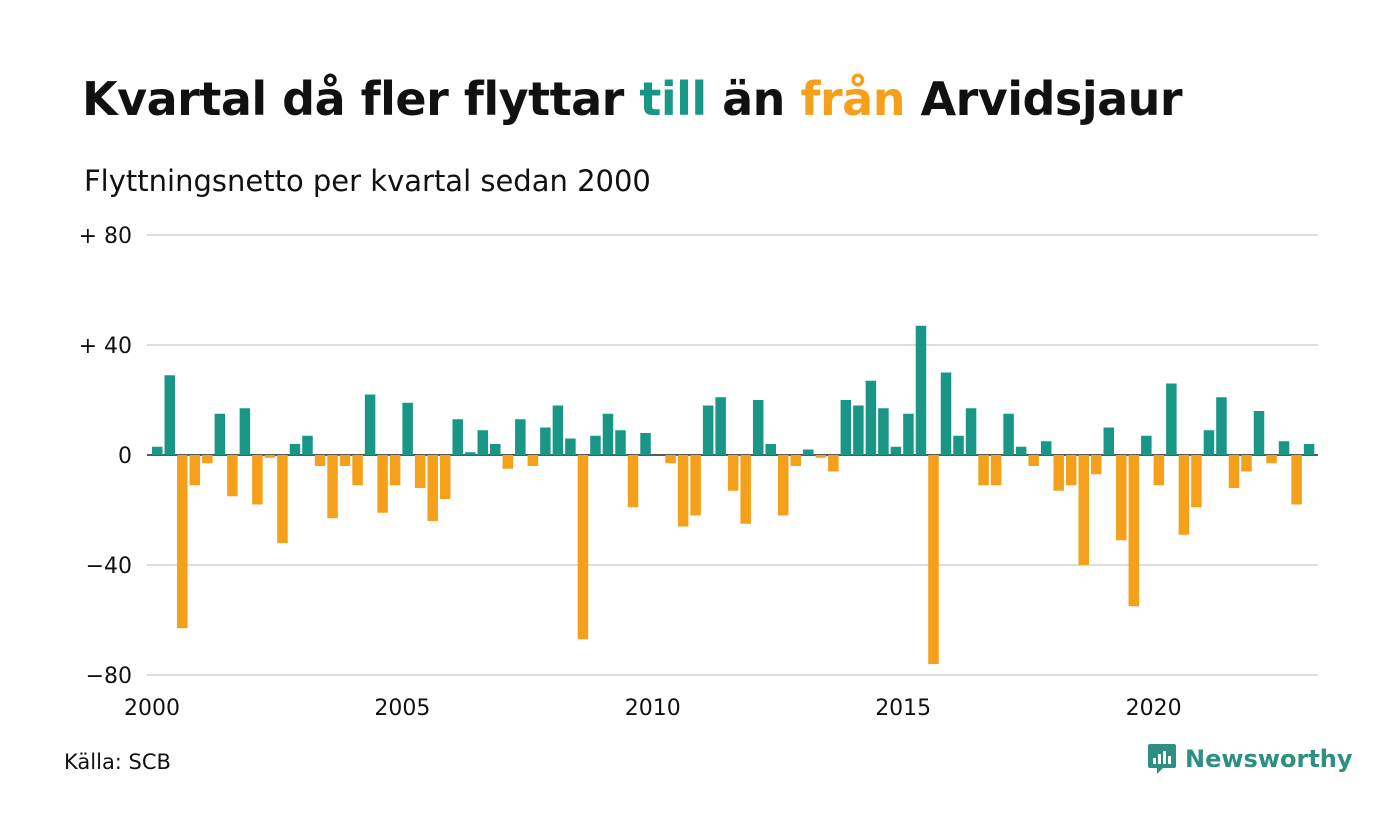 The image size is (1400, 840). What do you see at coordinates (367, 181) in the screenshot?
I see `chart-subtitle: Flyttningsnetto per kvartal sedan 2000` at bounding box center [367, 181].